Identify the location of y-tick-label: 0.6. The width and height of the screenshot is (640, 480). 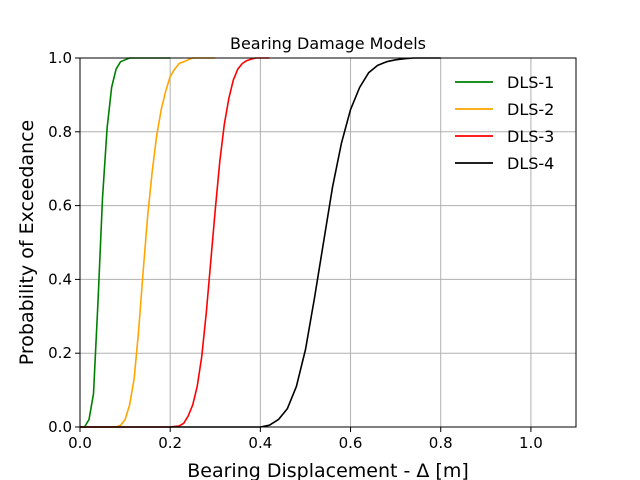
(60, 206).